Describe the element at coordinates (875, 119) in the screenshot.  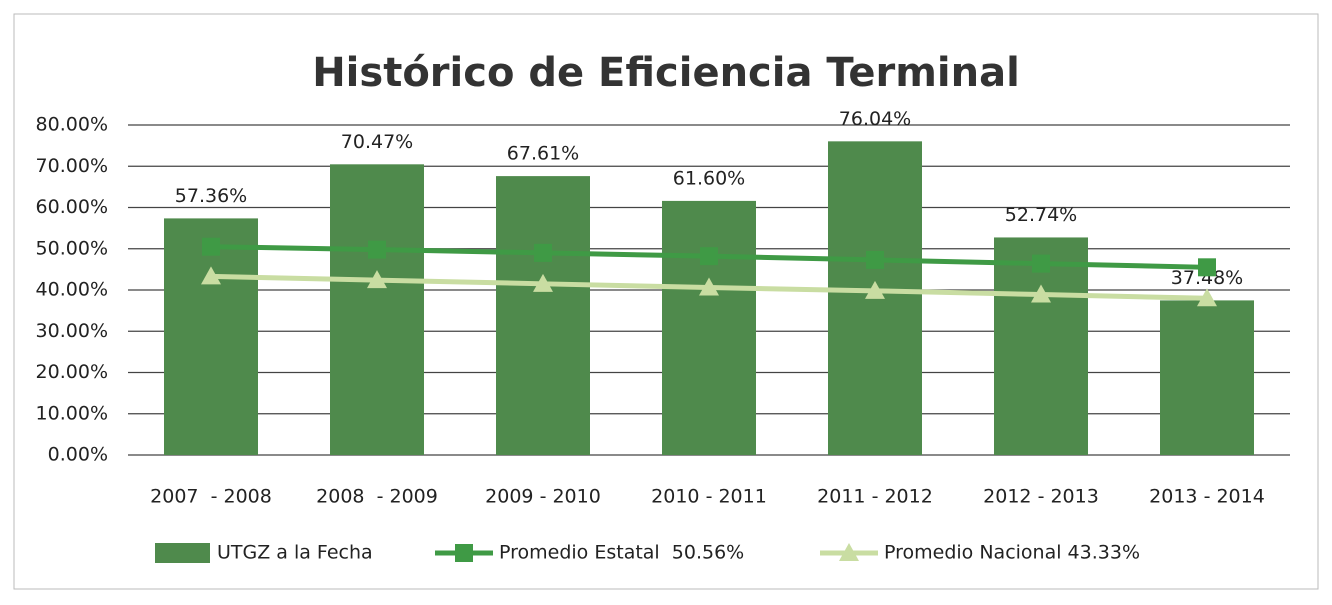
I see `data-label: 76.04%` at that location.